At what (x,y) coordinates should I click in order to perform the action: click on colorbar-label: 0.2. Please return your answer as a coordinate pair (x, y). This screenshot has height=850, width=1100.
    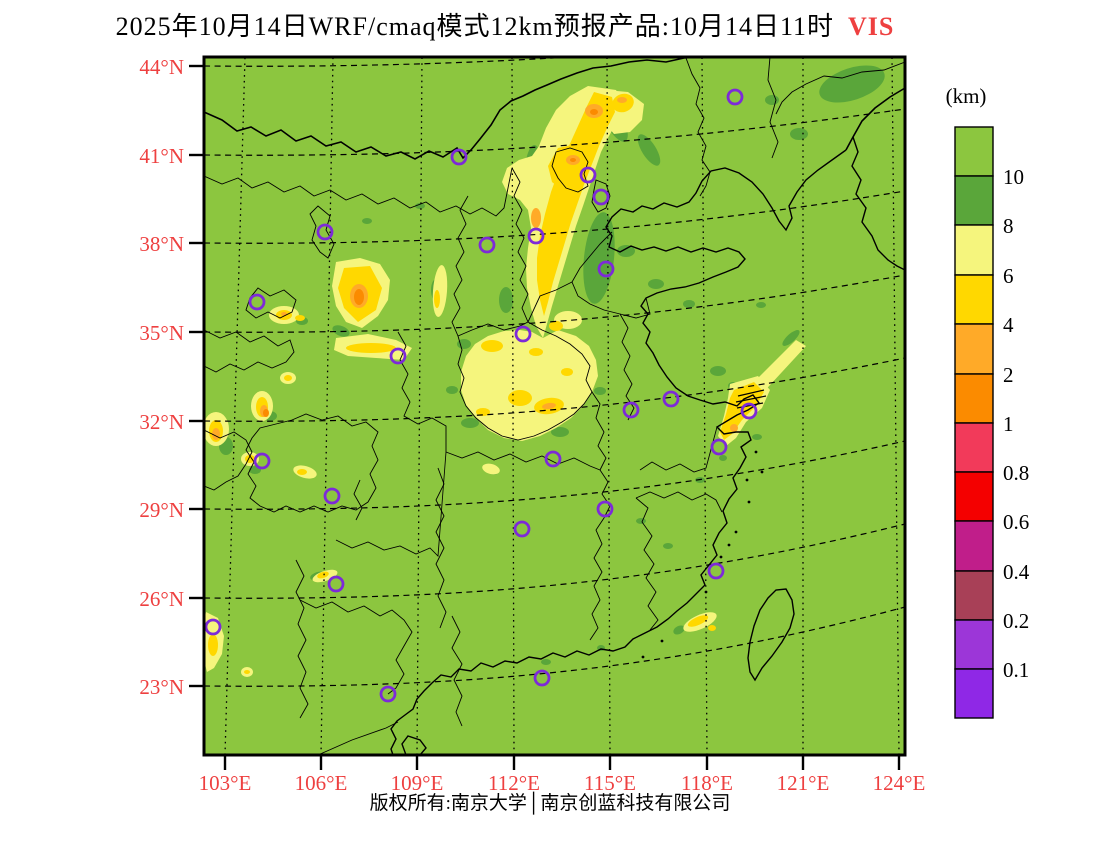
    Looking at the image, I should click on (1016, 621).